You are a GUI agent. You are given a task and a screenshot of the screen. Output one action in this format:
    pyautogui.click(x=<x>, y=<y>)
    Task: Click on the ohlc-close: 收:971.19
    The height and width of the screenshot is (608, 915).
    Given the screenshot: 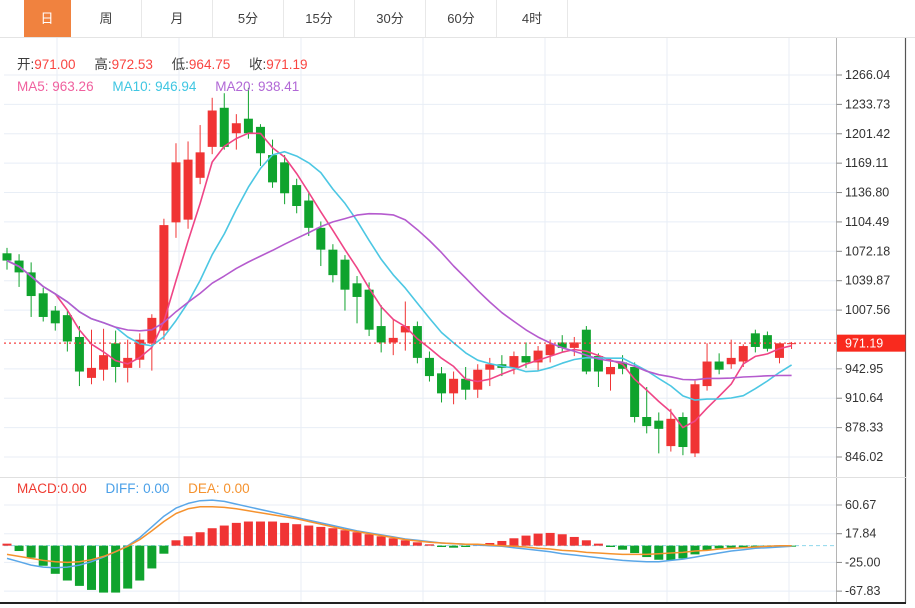 What is the action you would take?
    pyautogui.click(x=278, y=64)
    